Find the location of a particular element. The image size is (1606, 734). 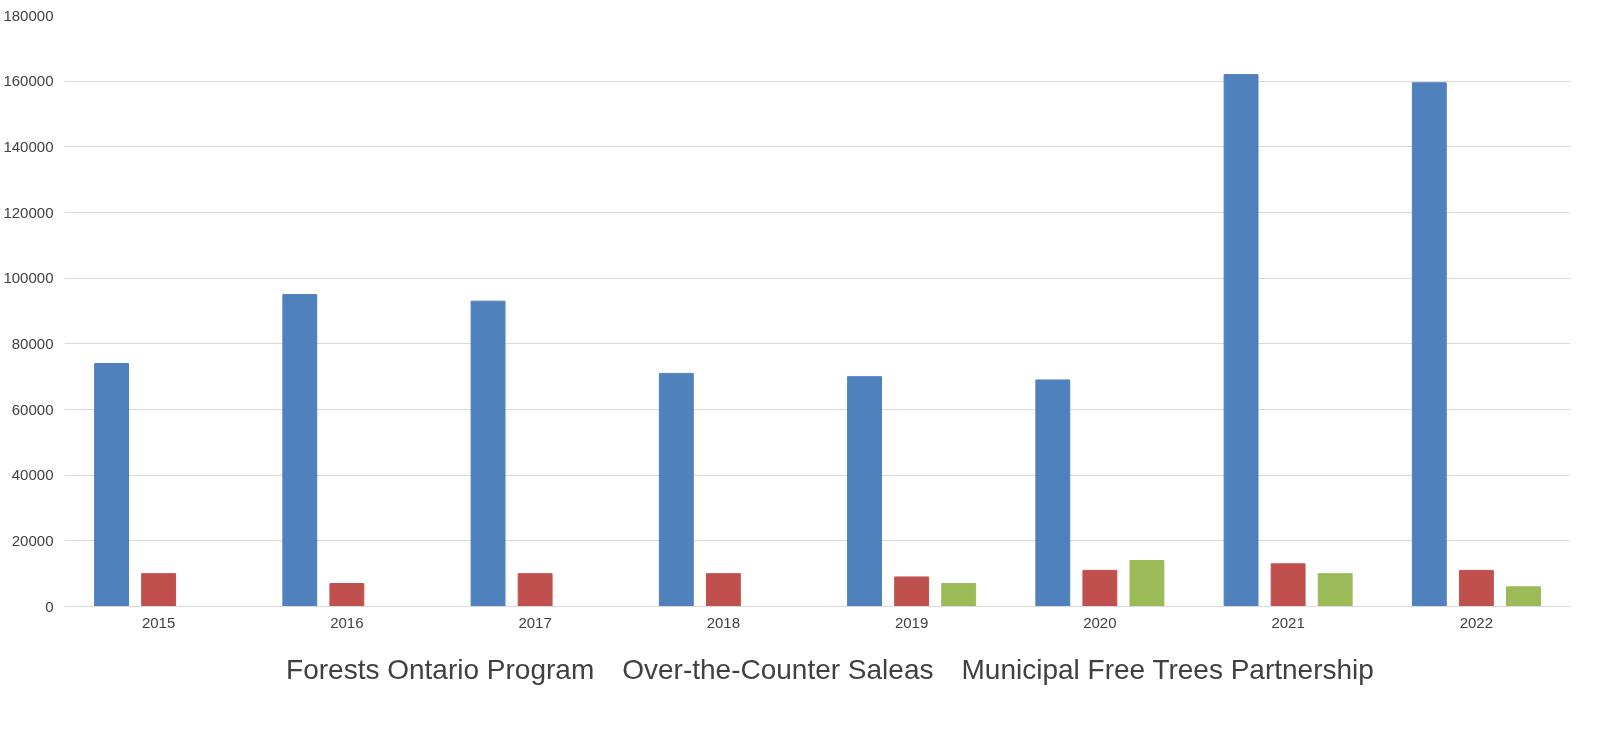

y-tick-label: 160000 is located at coordinates (28, 81).